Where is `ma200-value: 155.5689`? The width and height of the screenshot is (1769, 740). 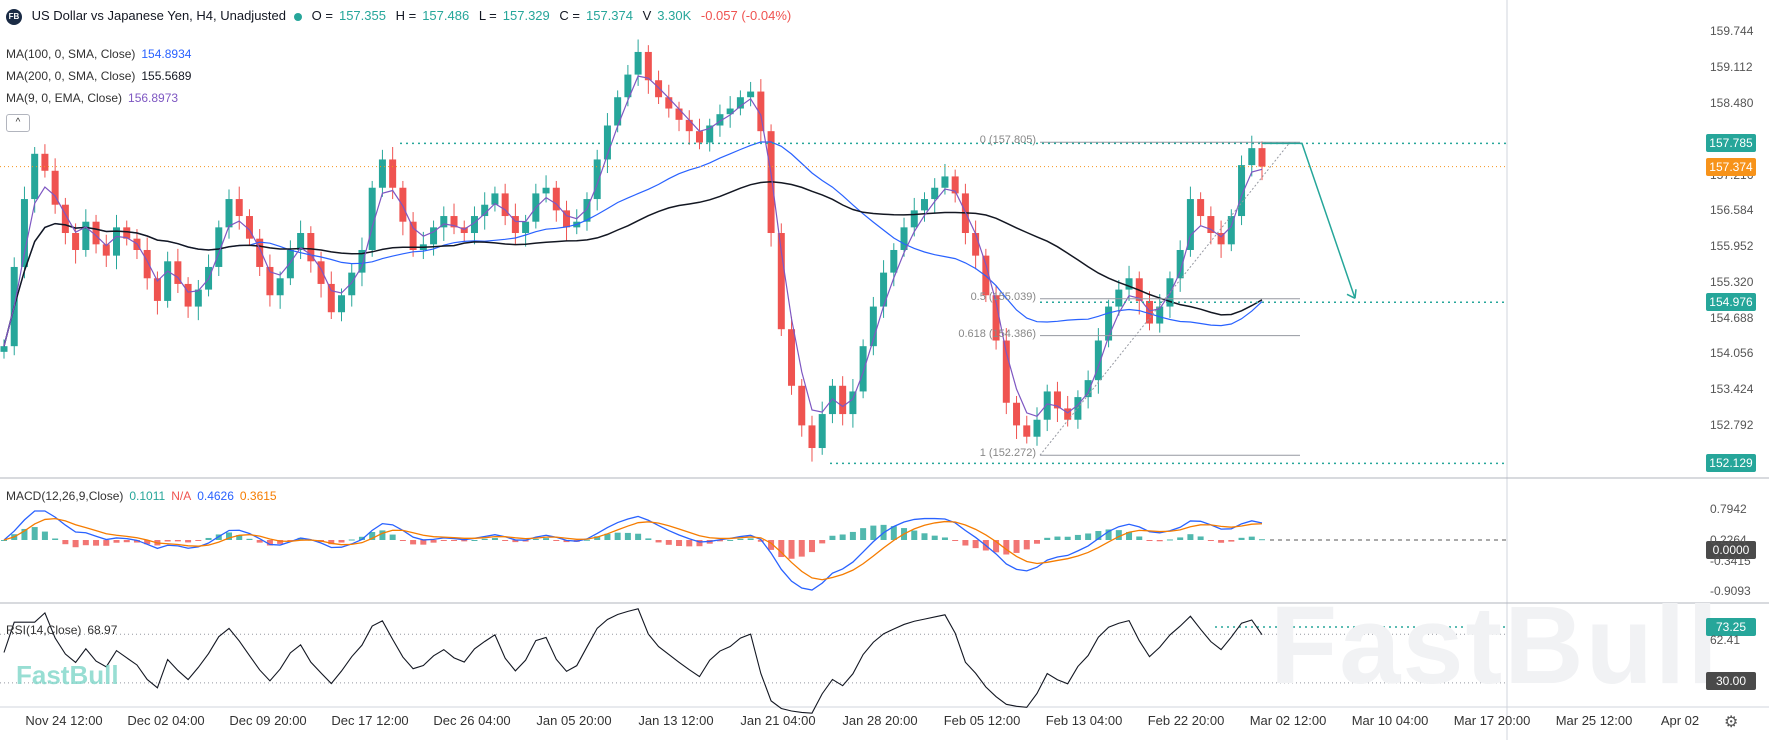
ma200-value: 155.5689 is located at coordinates (166, 76).